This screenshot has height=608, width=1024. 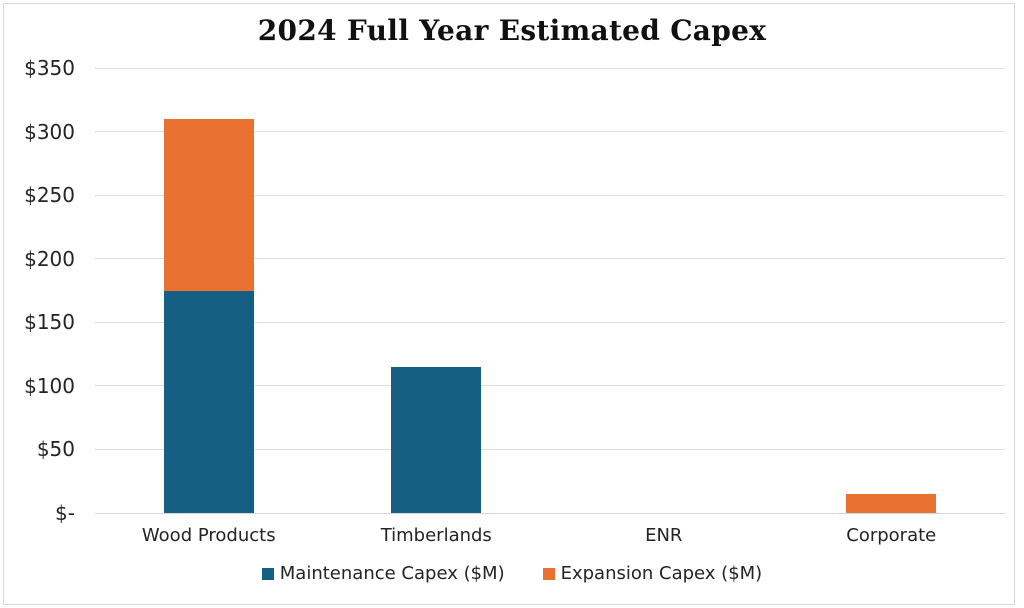 What do you see at coordinates (37, 290) in the screenshot?
I see `y-axis: $- $50 $100 $150 $200 $250 $300 $350` at bounding box center [37, 290].